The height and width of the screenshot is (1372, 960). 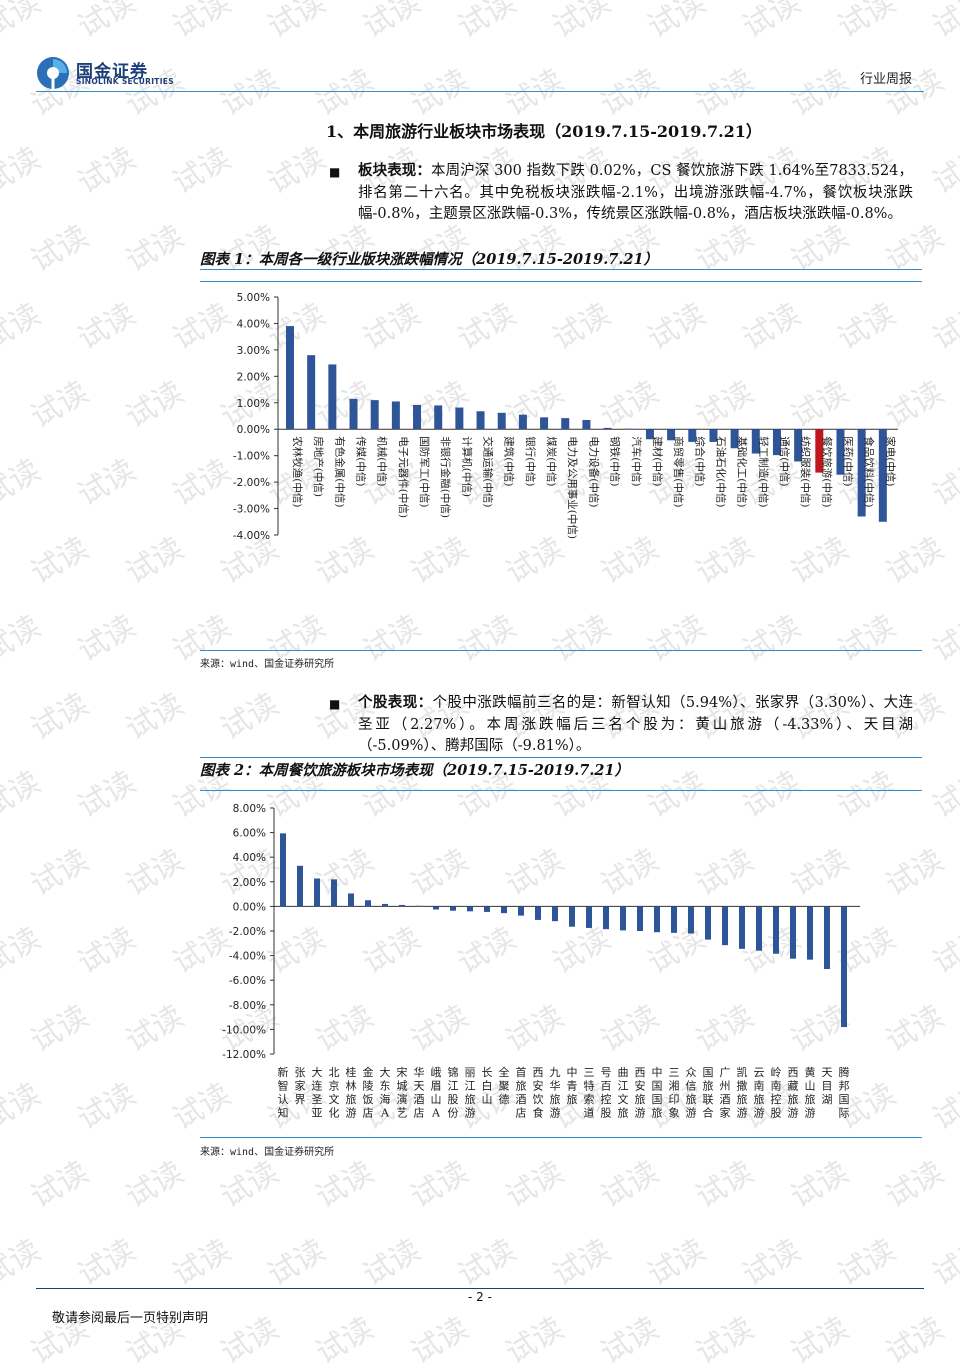 What do you see at coordinates (488, 471) in the screenshot?
I see `x-category-label: 交通运输(中信)` at bounding box center [488, 471].